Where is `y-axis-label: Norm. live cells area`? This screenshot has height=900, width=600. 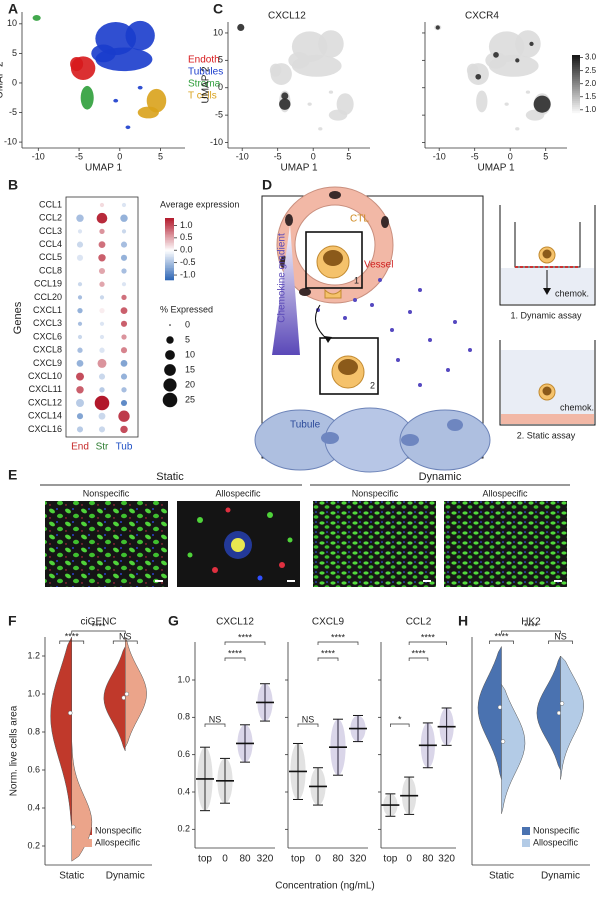 y-axis-label: Norm. live cells area is located at coordinates (14, 750).